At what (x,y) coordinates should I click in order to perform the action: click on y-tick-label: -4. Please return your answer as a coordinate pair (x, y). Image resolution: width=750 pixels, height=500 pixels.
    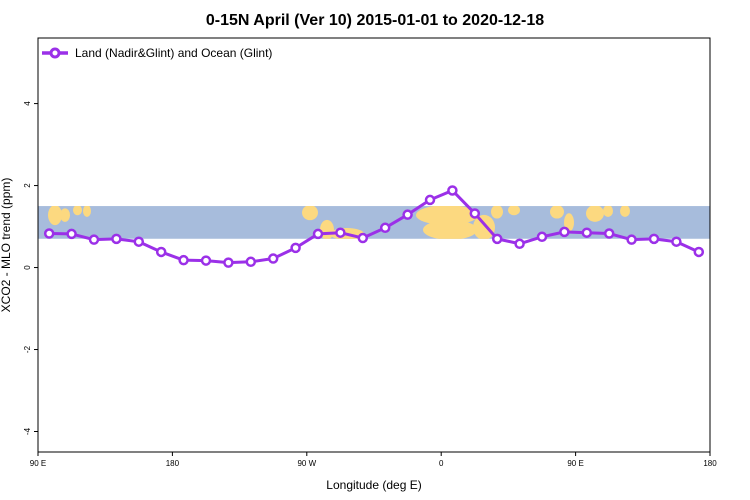
    Looking at the image, I should click on (27, 431).